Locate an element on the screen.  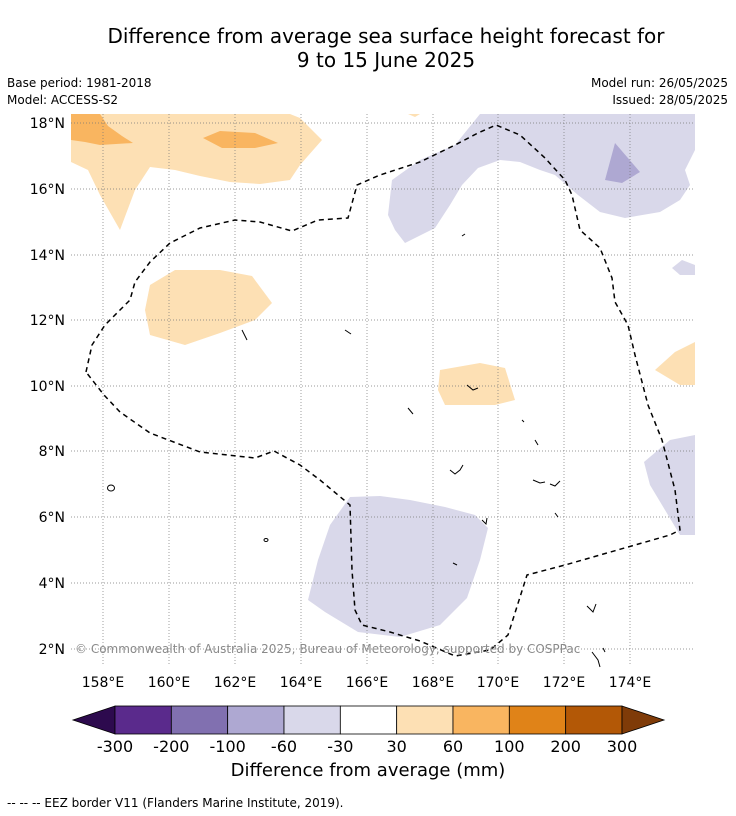
negative-anomaly-deep is located at coordinates (622, 163).